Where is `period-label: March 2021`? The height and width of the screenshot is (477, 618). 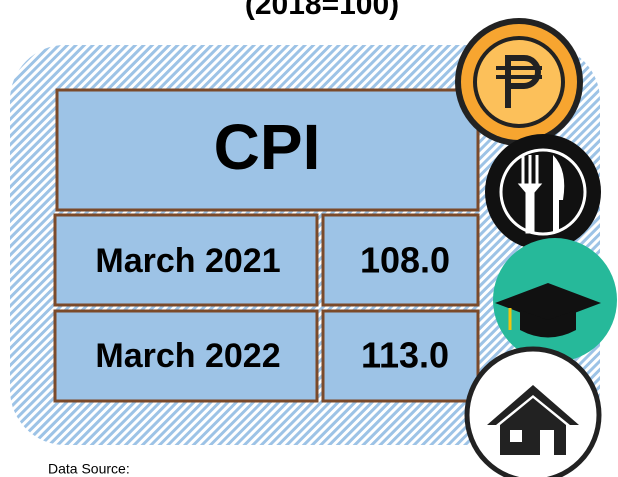 period-label: March 2021 is located at coordinates (187, 261).